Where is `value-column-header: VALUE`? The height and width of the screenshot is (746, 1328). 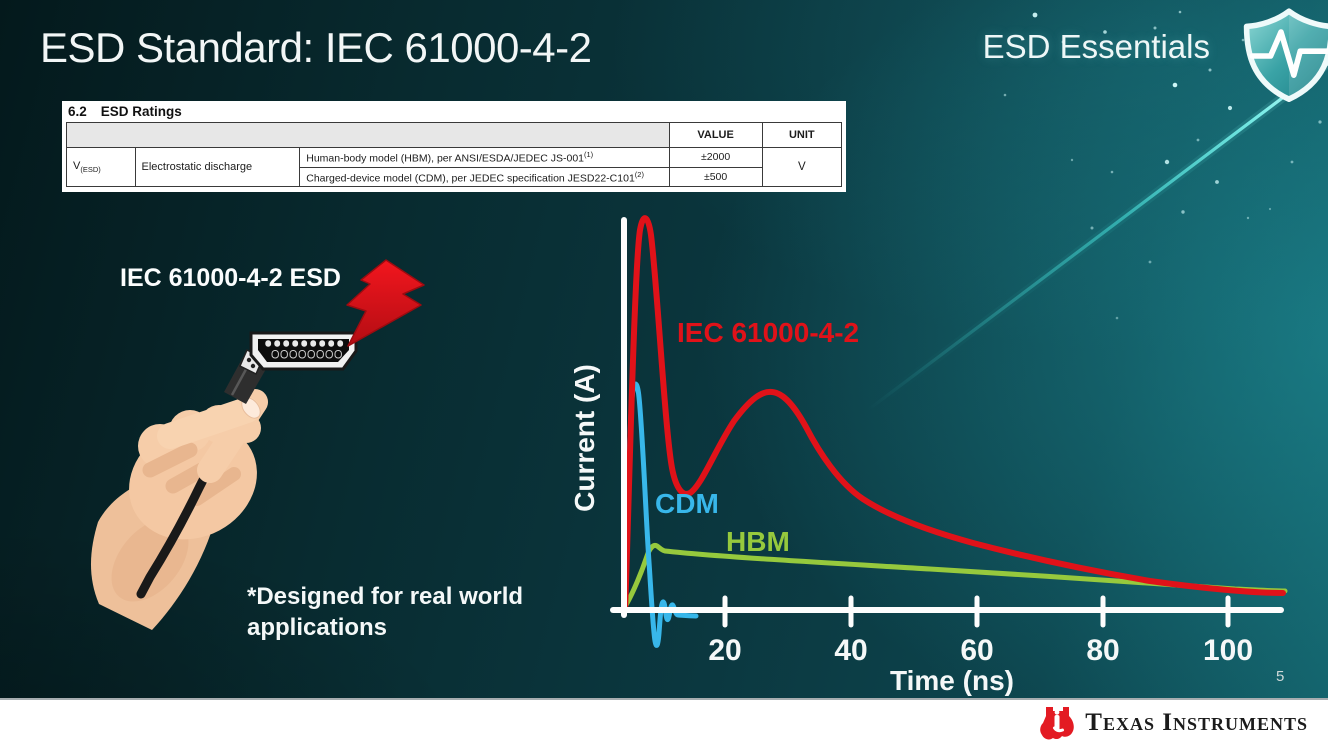
value-column-header: VALUE is located at coordinates (715, 135).